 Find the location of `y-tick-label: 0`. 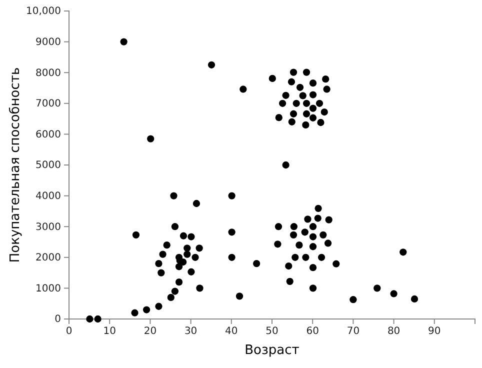

y-tick-label: 0 is located at coordinates (57, 320).